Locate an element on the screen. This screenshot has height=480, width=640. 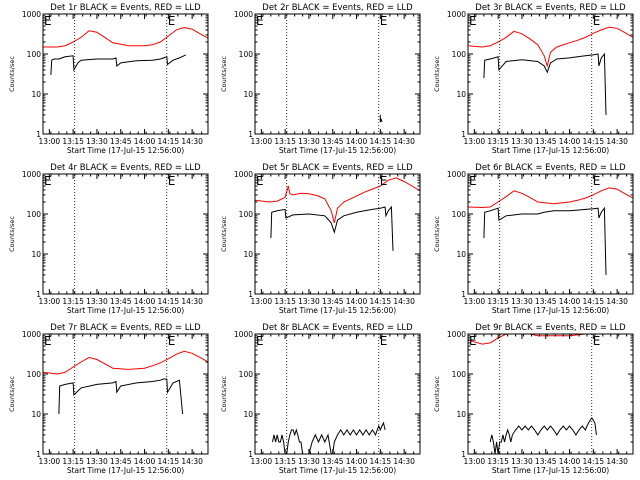
panel-title: Det 1r BLACK = Events, RED = LLD is located at coordinates (125, 8).